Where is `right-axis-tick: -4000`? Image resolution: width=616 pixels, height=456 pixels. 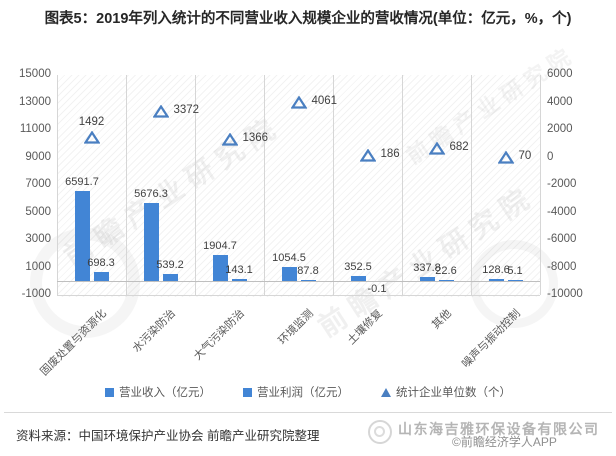 right-axis-tick: -4000 is located at coordinates (562, 211).